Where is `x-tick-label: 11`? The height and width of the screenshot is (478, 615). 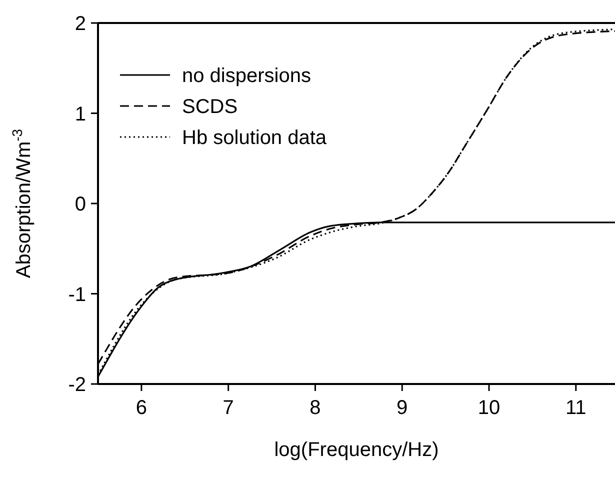 x-tick-label: 11 is located at coordinates (576, 408).